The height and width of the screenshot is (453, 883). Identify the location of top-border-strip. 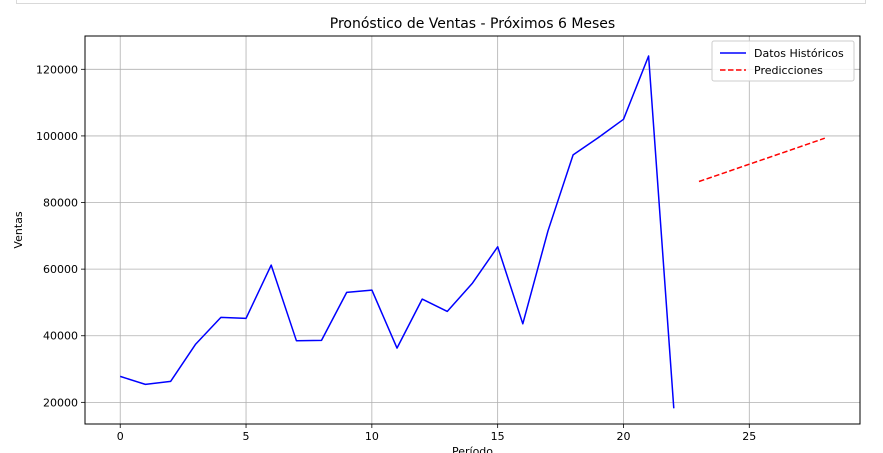
(441, 2).